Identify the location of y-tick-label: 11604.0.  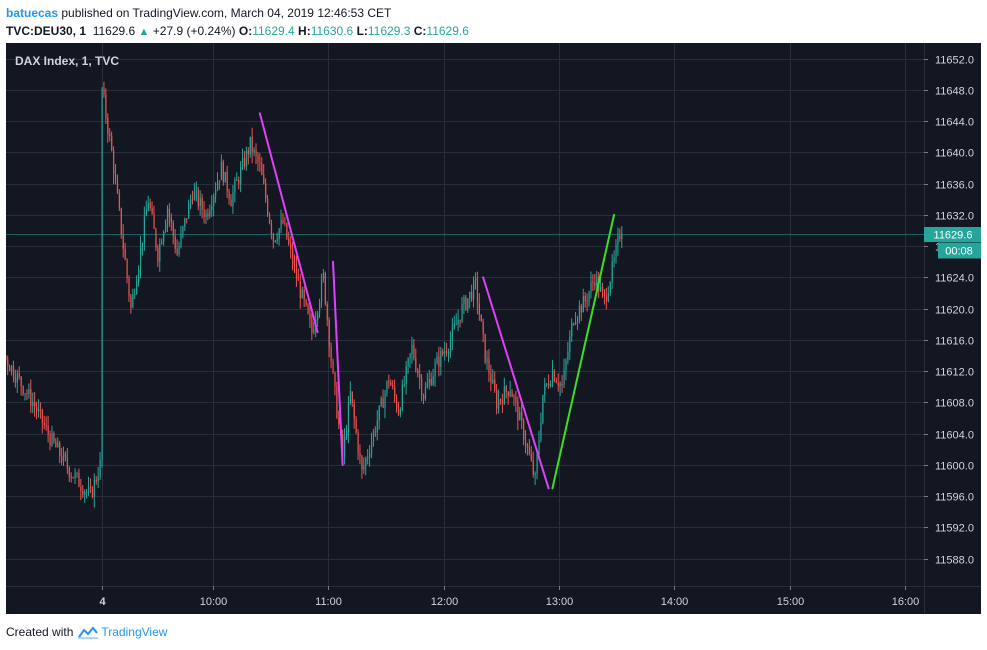
(954, 436).